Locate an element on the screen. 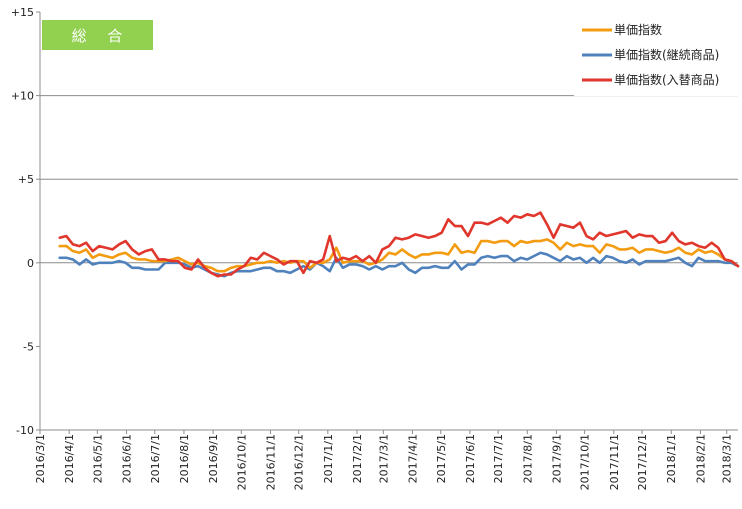 Image resolution: width=742 pixels, height=509 pixels. legend-entry: 単価指数(入替商品) is located at coordinates (666, 79).